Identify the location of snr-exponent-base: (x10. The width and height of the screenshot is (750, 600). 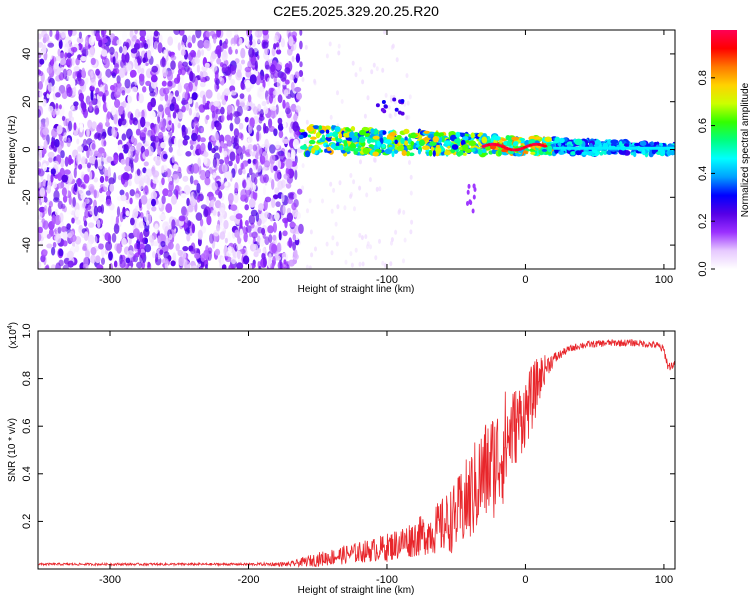
(13, 339).